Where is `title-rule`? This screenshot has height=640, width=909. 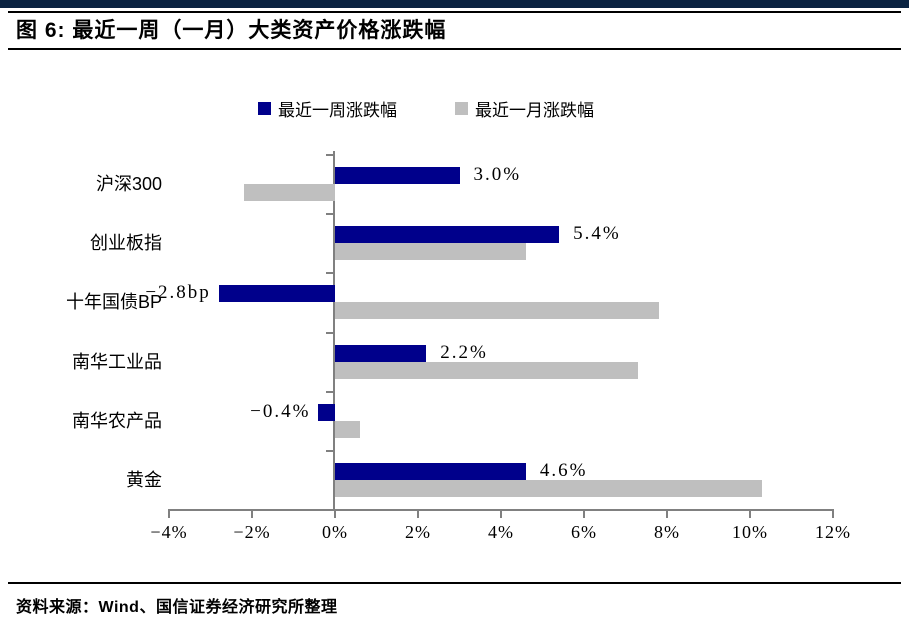 title-rule is located at coordinates (454, 49).